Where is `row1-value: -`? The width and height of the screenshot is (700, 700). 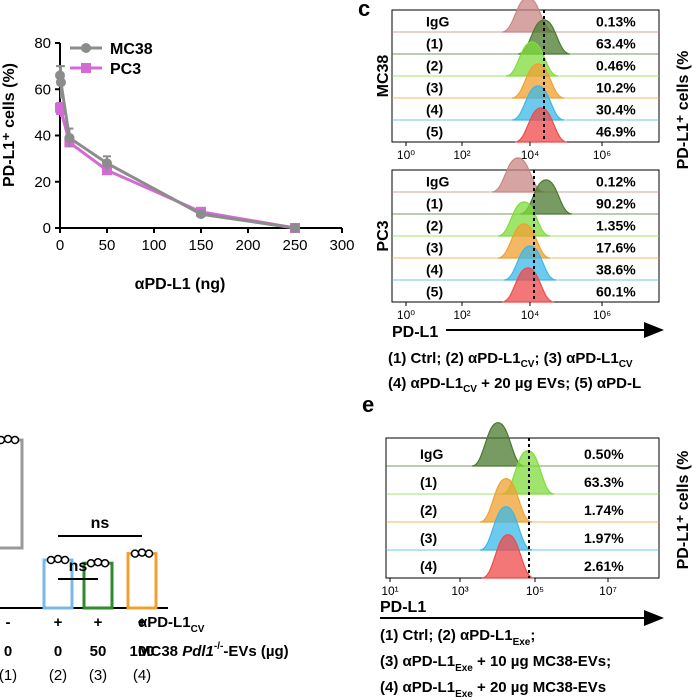 row1-value: - is located at coordinates (8, 622).